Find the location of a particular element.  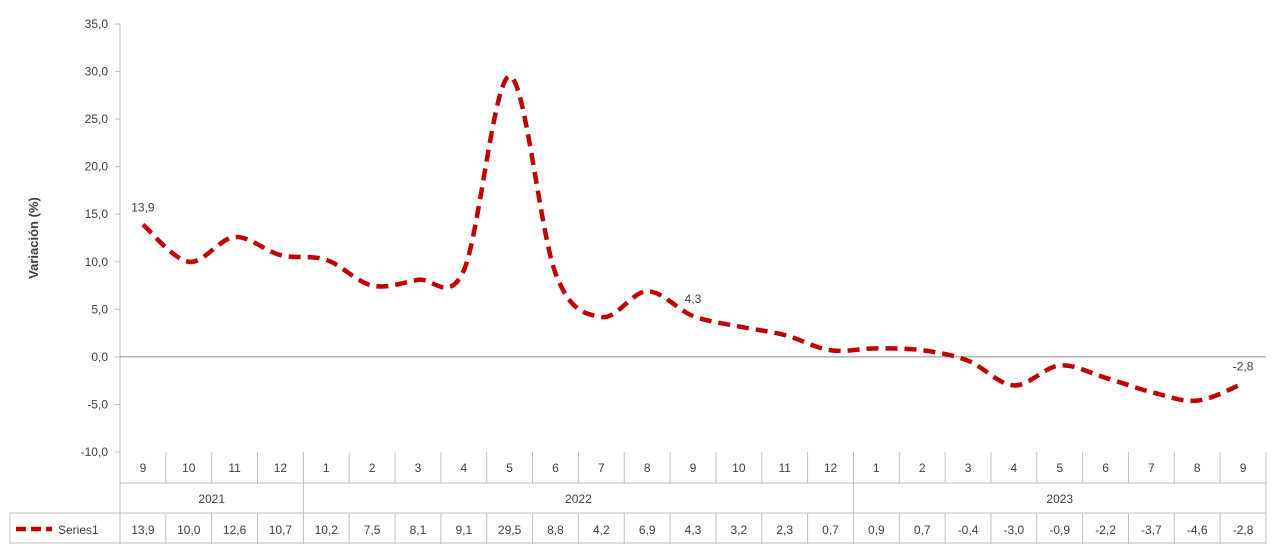

y-tick-label: 5,0 is located at coordinates (99, 309).